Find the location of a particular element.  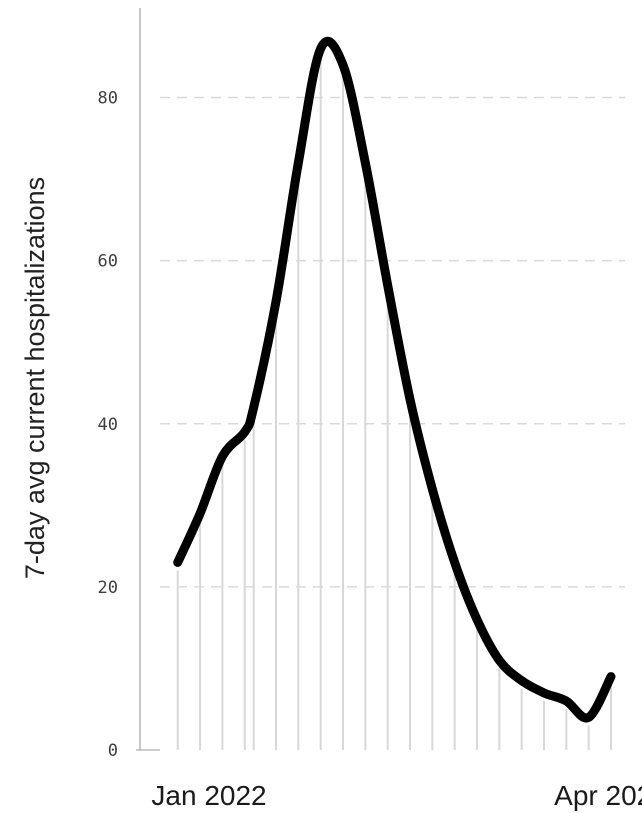

x-tick-label: Jan 2022 is located at coordinates (208, 795).